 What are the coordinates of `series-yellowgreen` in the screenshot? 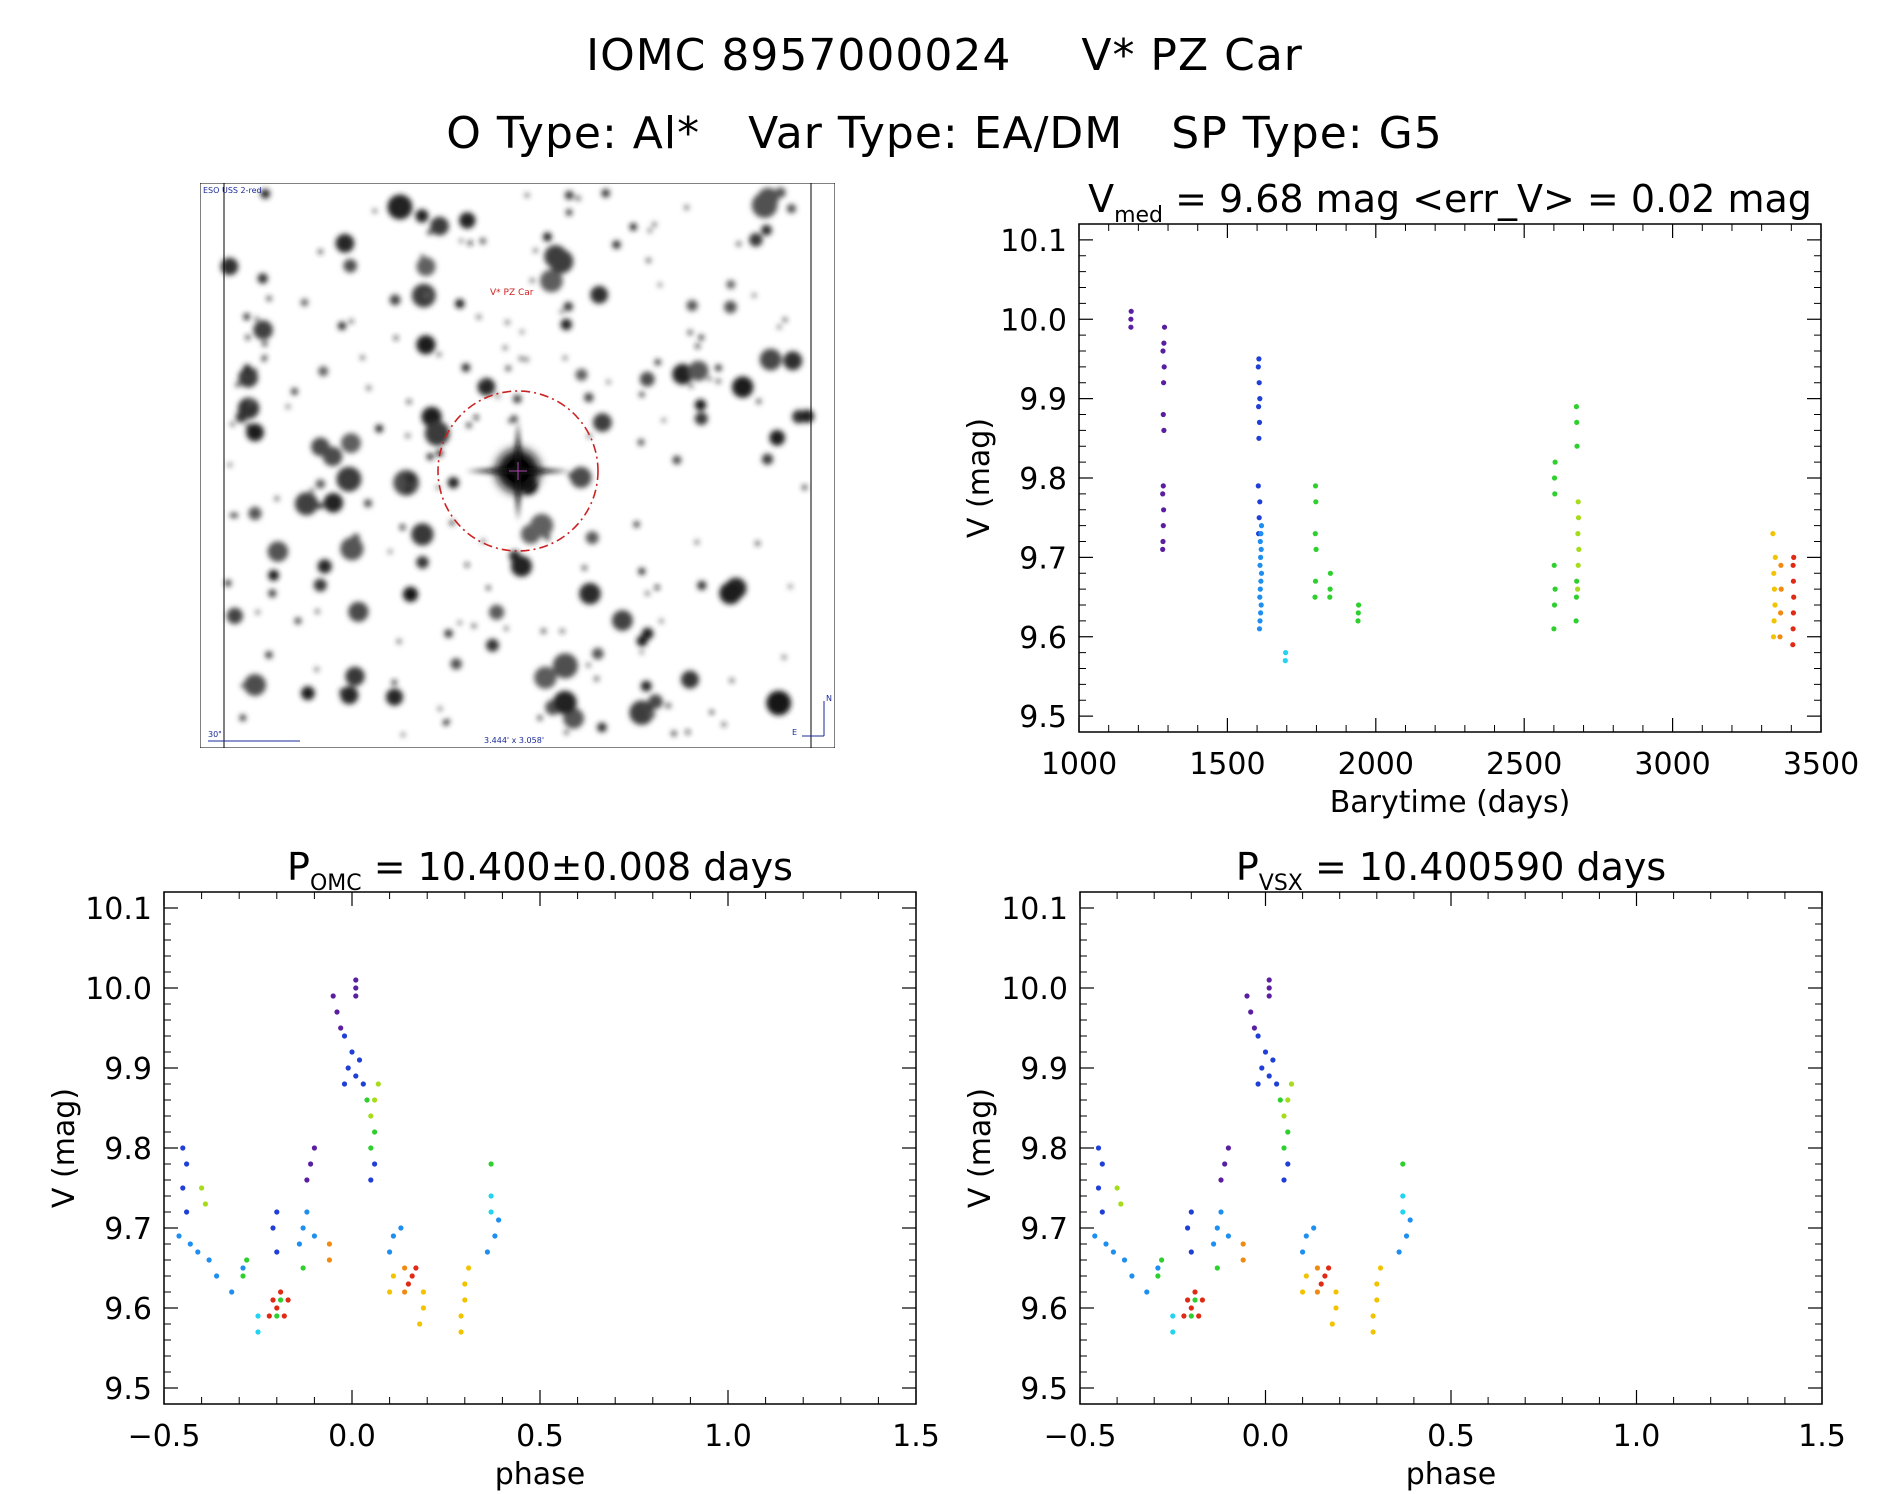 It's located at (290, 1144).